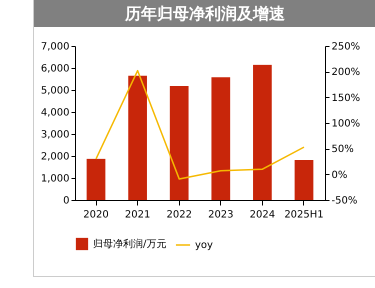  Describe the element at coordinates (346, 72) in the screenshot. I see `y2-tick-label: 200%` at that location.